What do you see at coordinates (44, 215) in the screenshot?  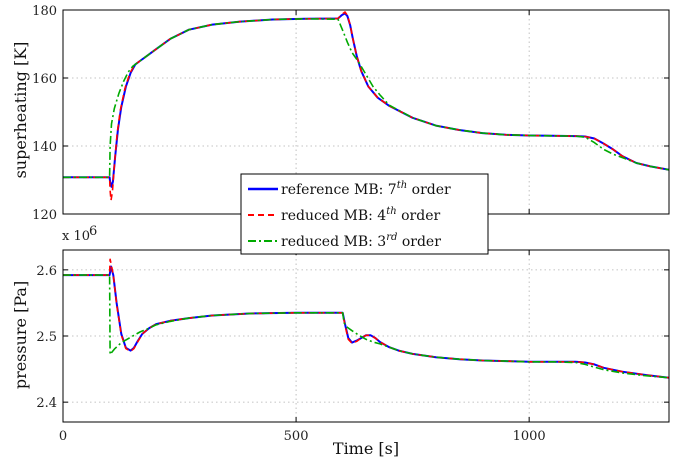 I see `top-ytick-label: 120` at bounding box center [44, 215].